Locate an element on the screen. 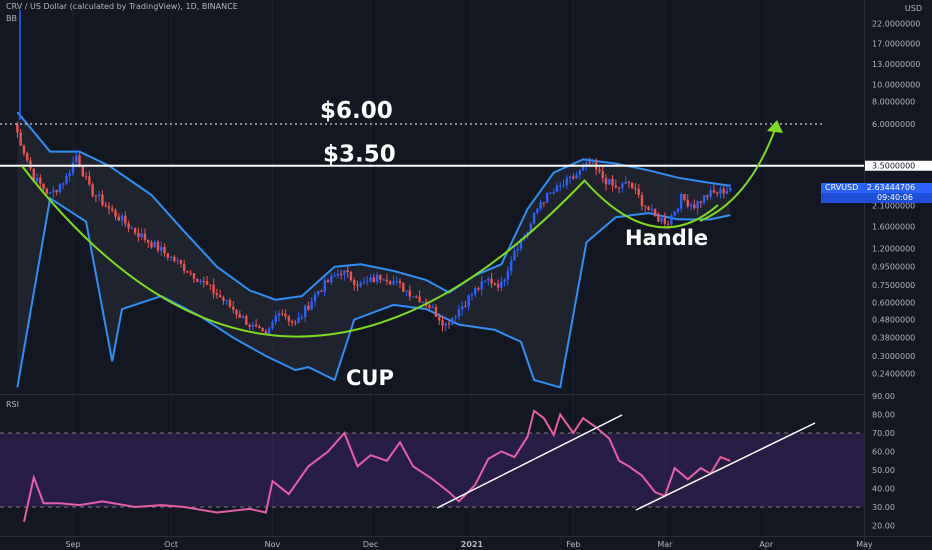  countdown-label: 09:40:06 is located at coordinates (895, 197).